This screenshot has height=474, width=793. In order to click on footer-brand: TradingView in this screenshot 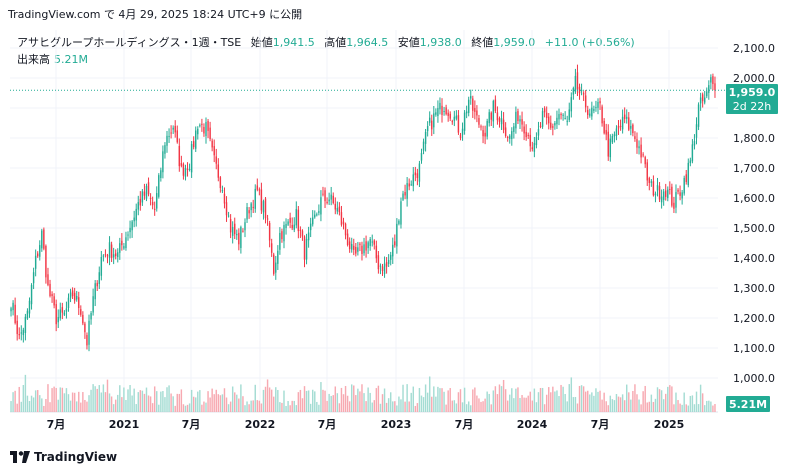, I will do `click(63, 457)`.